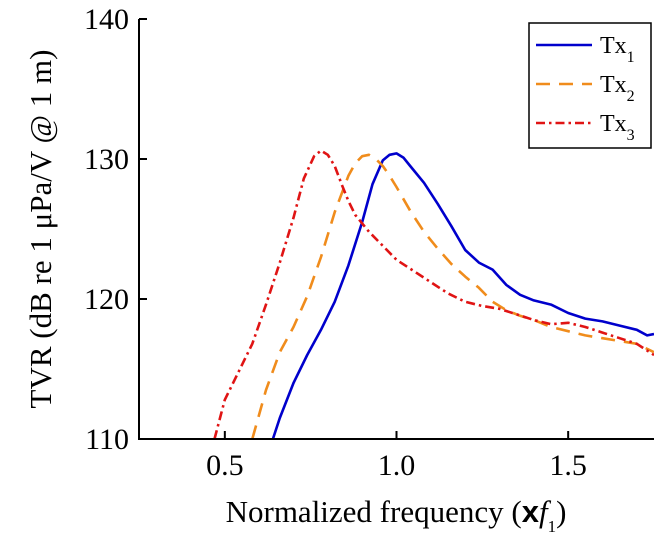 The width and height of the screenshot is (671, 536). Describe the element at coordinates (225, 465) in the screenshot. I see `x-tick-label: 0.5` at that location.